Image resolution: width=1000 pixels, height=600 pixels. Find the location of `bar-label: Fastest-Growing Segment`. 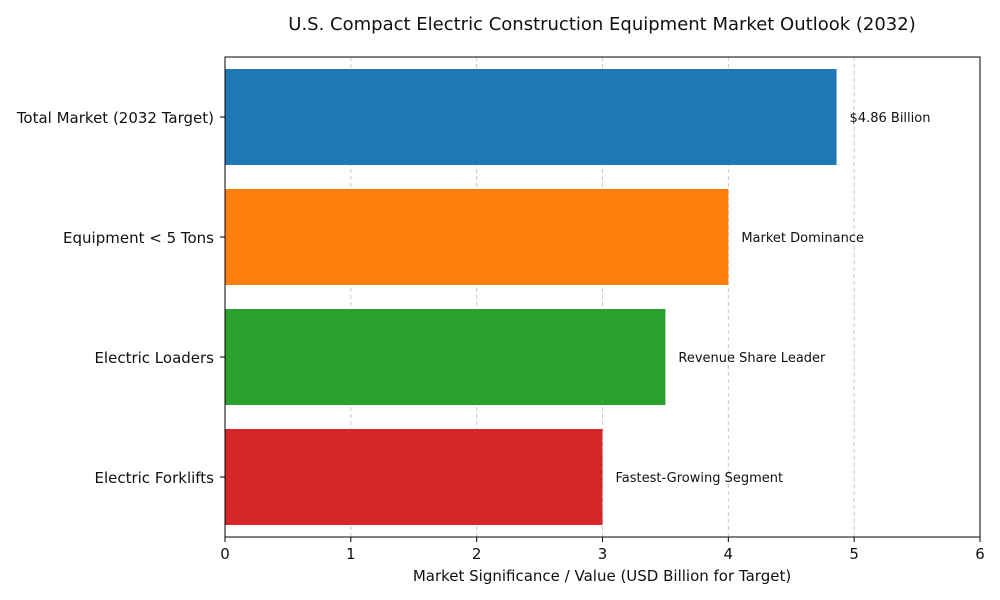

bar-label: Fastest-Growing Segment is located at coordinates (700, 478).